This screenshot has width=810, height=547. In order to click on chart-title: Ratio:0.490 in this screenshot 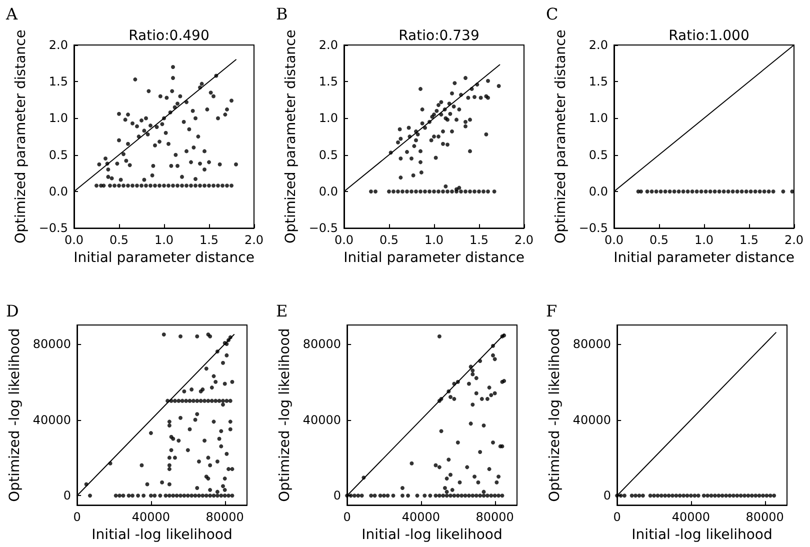, I will do `click(169, 36)`.